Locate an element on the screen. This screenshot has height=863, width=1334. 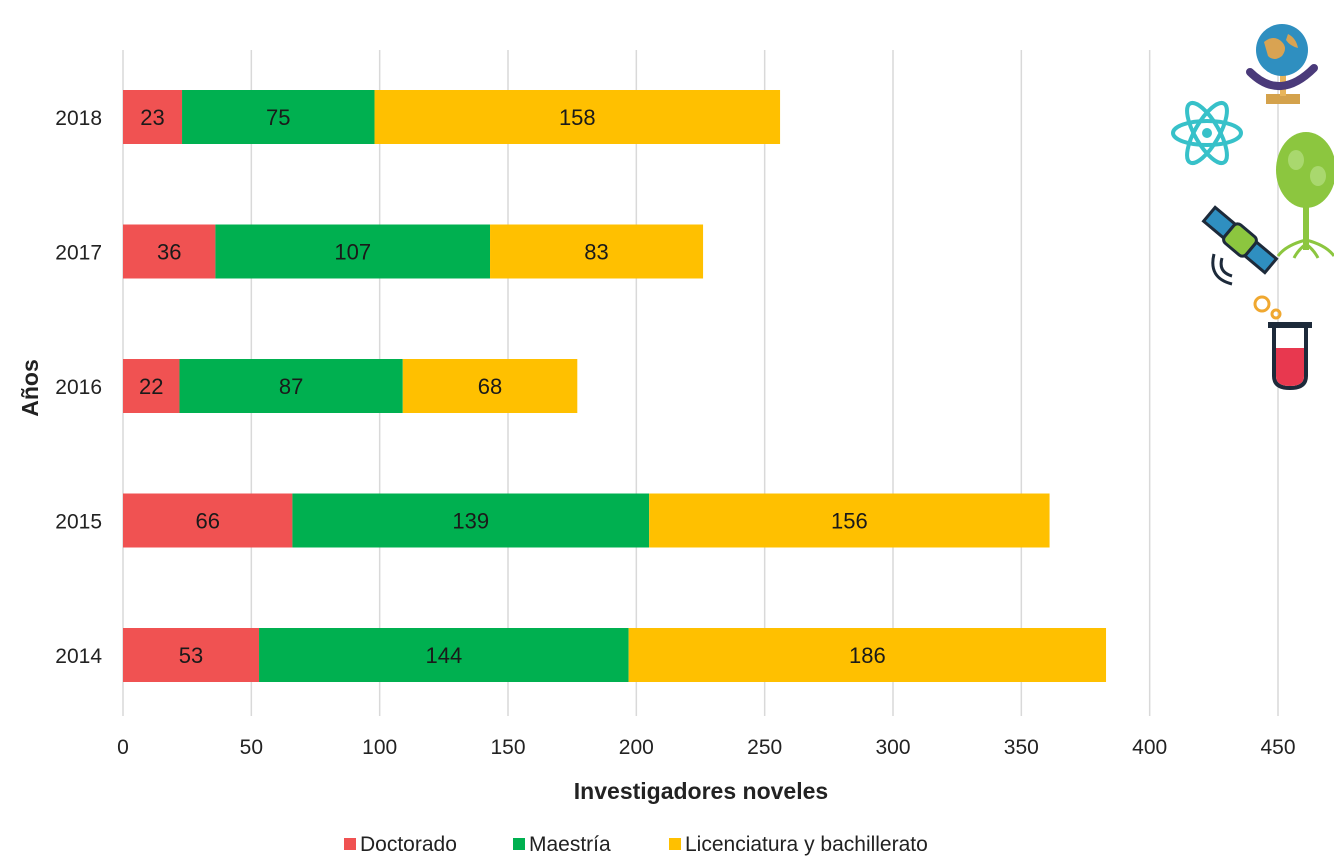
x-tick-label: 400 is located at coordinates (1149, 747).